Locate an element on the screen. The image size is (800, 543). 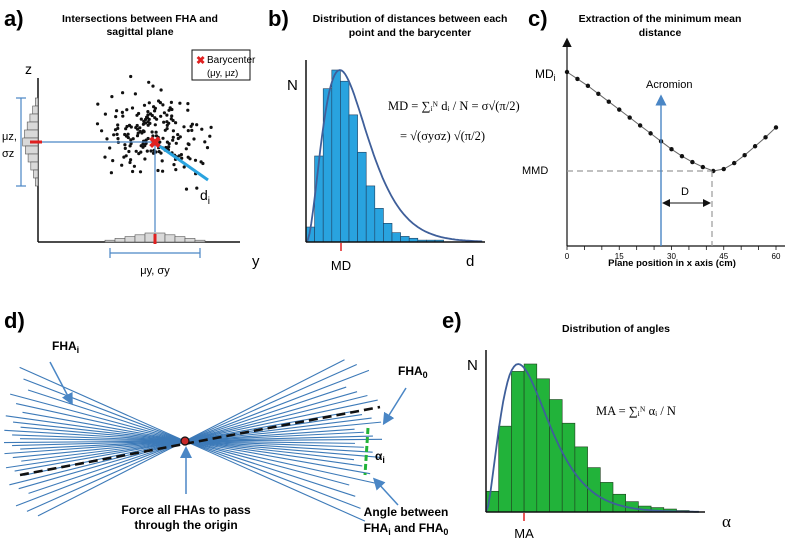
panel-e-axis-alpha-label: α is located at coordinates (726, 521).